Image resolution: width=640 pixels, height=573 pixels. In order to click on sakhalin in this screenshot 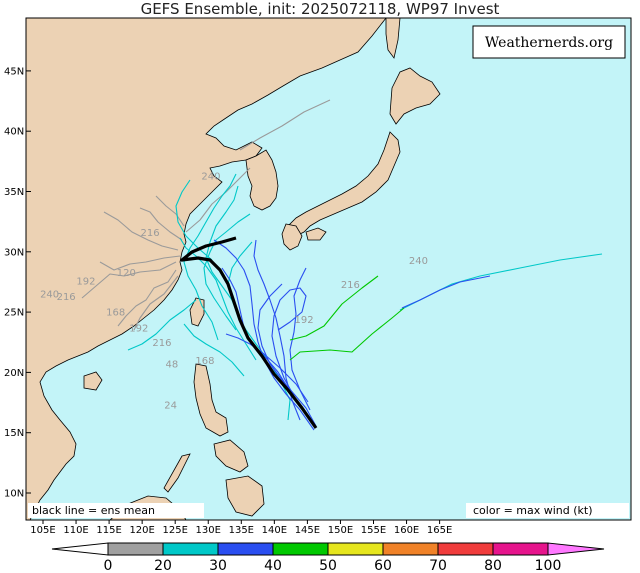, I will do `click(393, 38)`.